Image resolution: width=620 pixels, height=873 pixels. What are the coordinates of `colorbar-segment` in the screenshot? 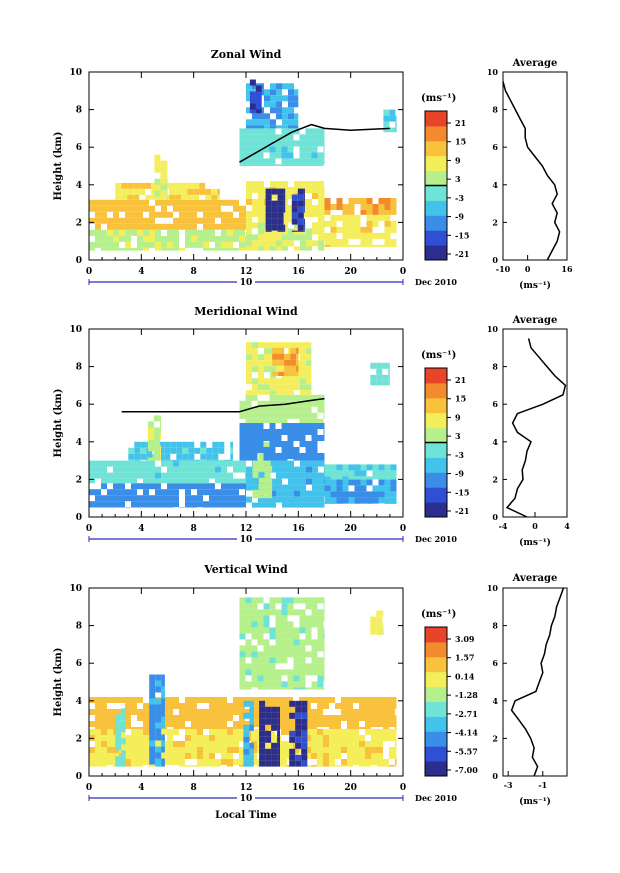 It's located at (436, 754).